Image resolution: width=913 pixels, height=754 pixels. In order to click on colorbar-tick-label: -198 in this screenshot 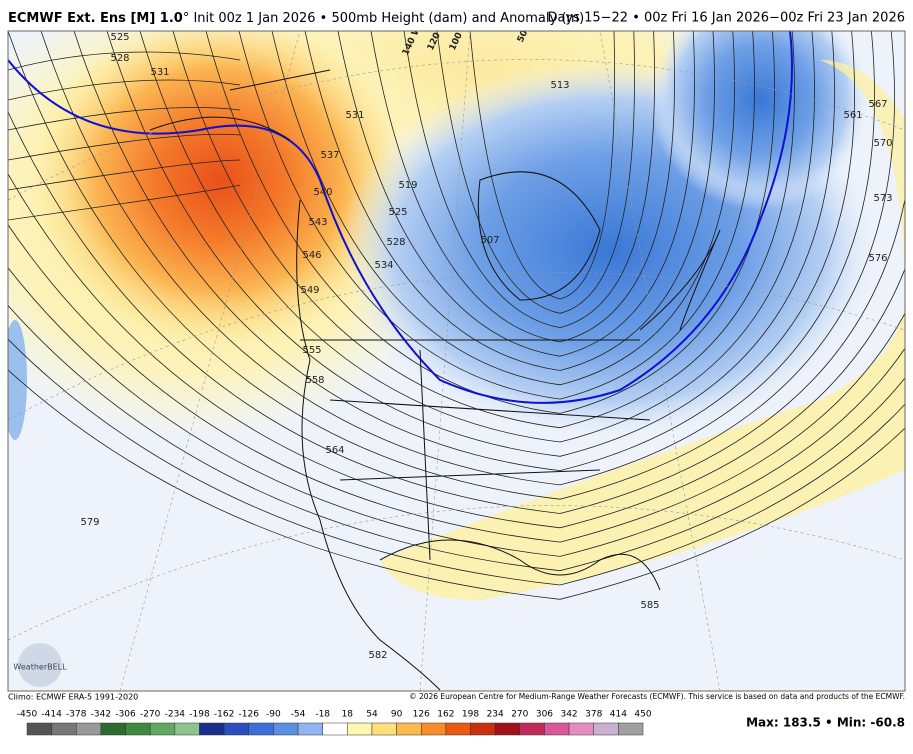, I will do `click(199, 715)`.